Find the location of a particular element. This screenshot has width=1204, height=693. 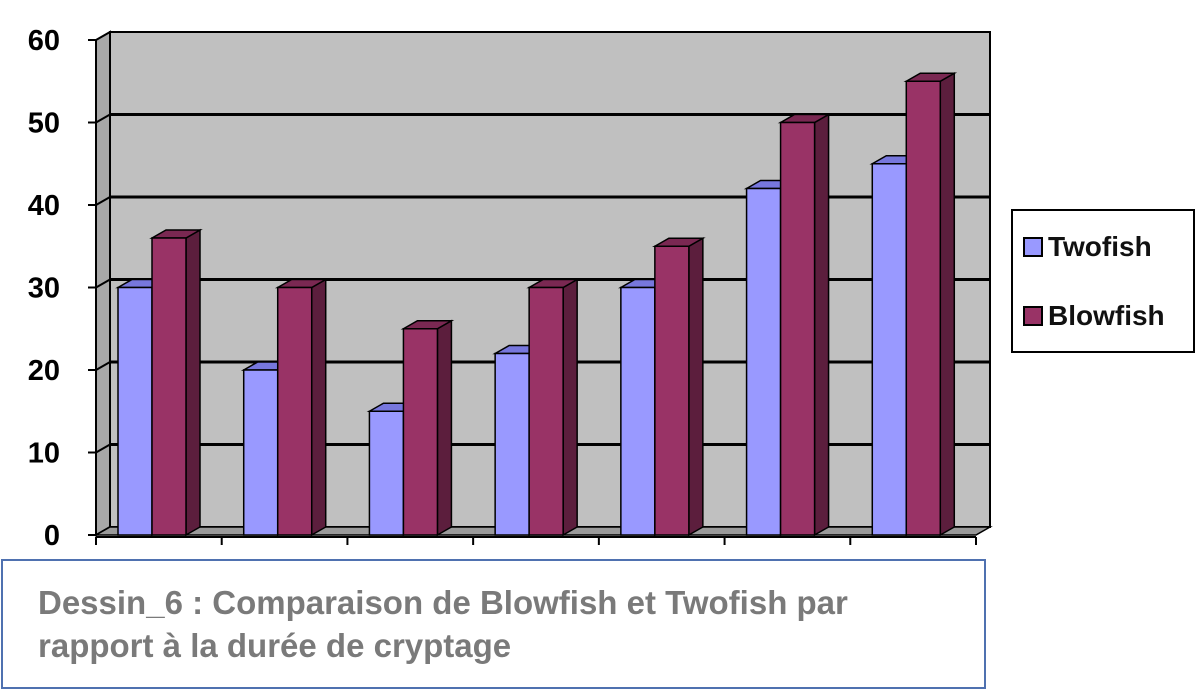

y-axis: 0 10 20 30 40 50 60 is located at coordinates (62, 288).